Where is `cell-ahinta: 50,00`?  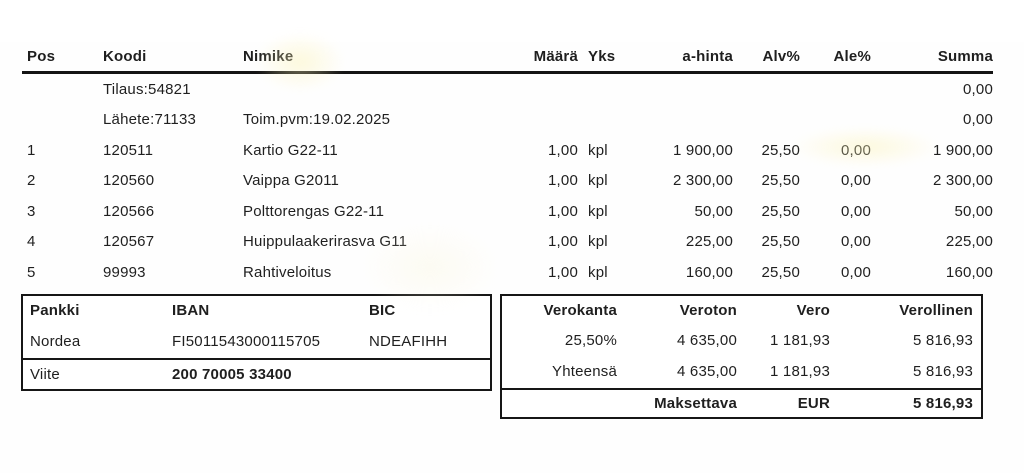 cell-ahinta: 50,00 is located at coordinates (713, 211).